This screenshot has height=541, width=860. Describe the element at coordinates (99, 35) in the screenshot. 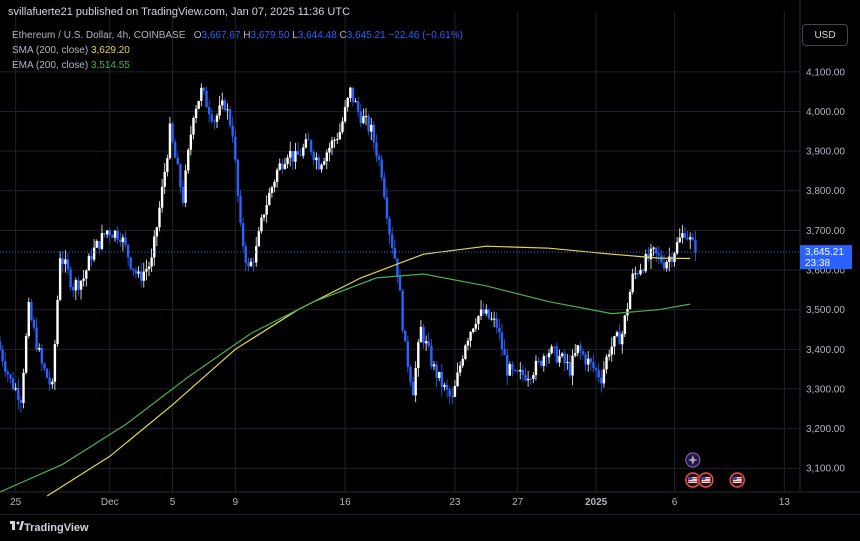

I see `symbol-name: Ethereum / U.S. Dollar, 4h, COINBASE` at that location.